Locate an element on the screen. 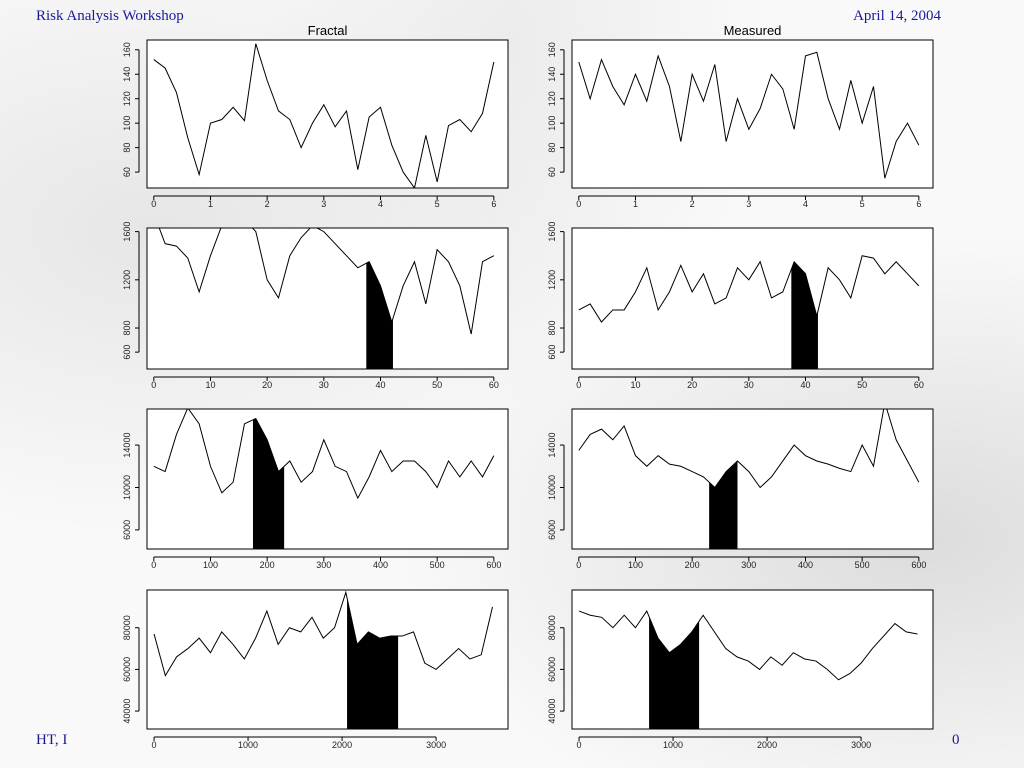 Image resolution: width=1024 pixels, height=768 pixels. footer-left: HT, I is located at coordinates (52, 740).